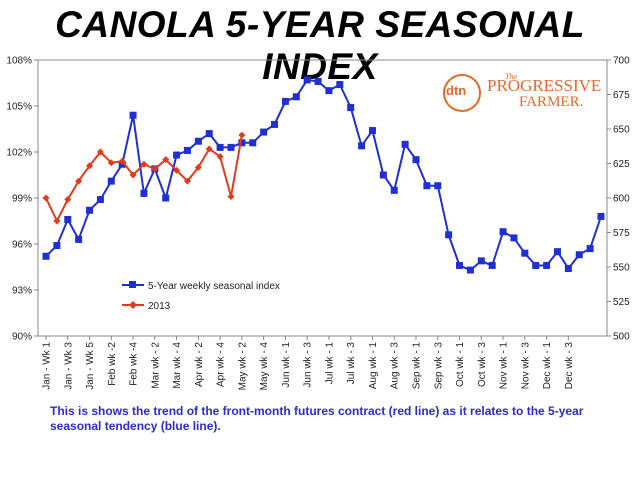  I want to click on x-tick-label: Feb wk -2, so click(112, 364).